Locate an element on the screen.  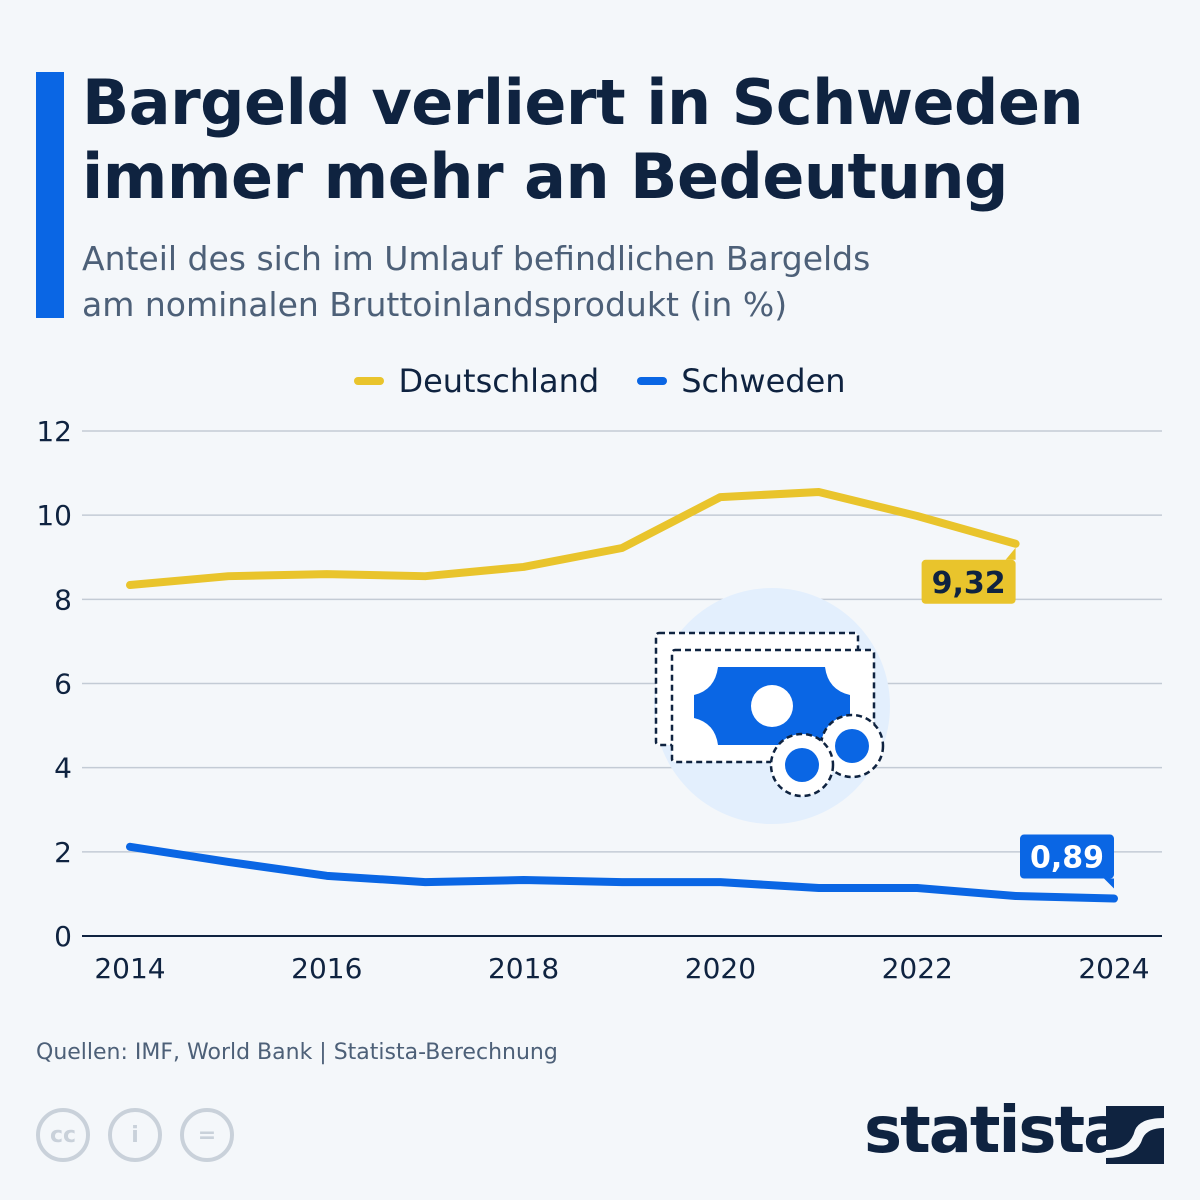
y-tick-label: 8 is located at coordinates (63, 599).